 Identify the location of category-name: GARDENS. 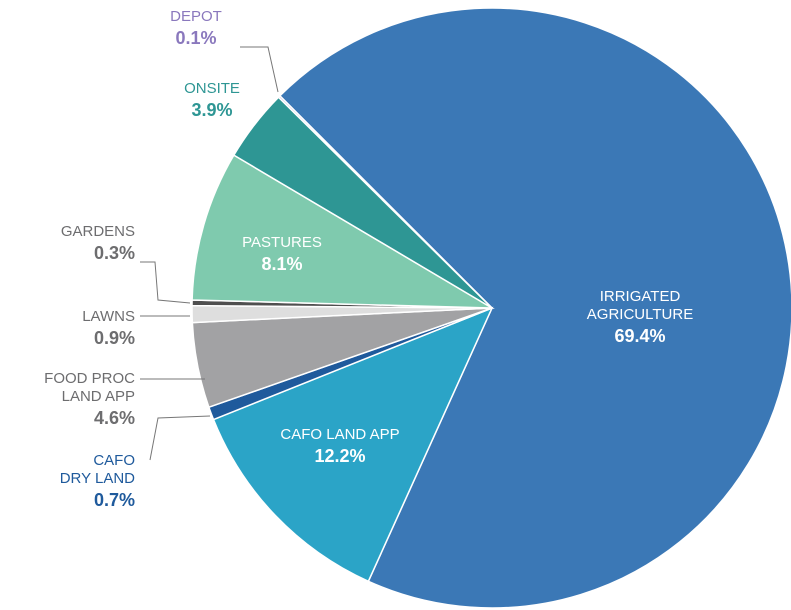
(97, 231).